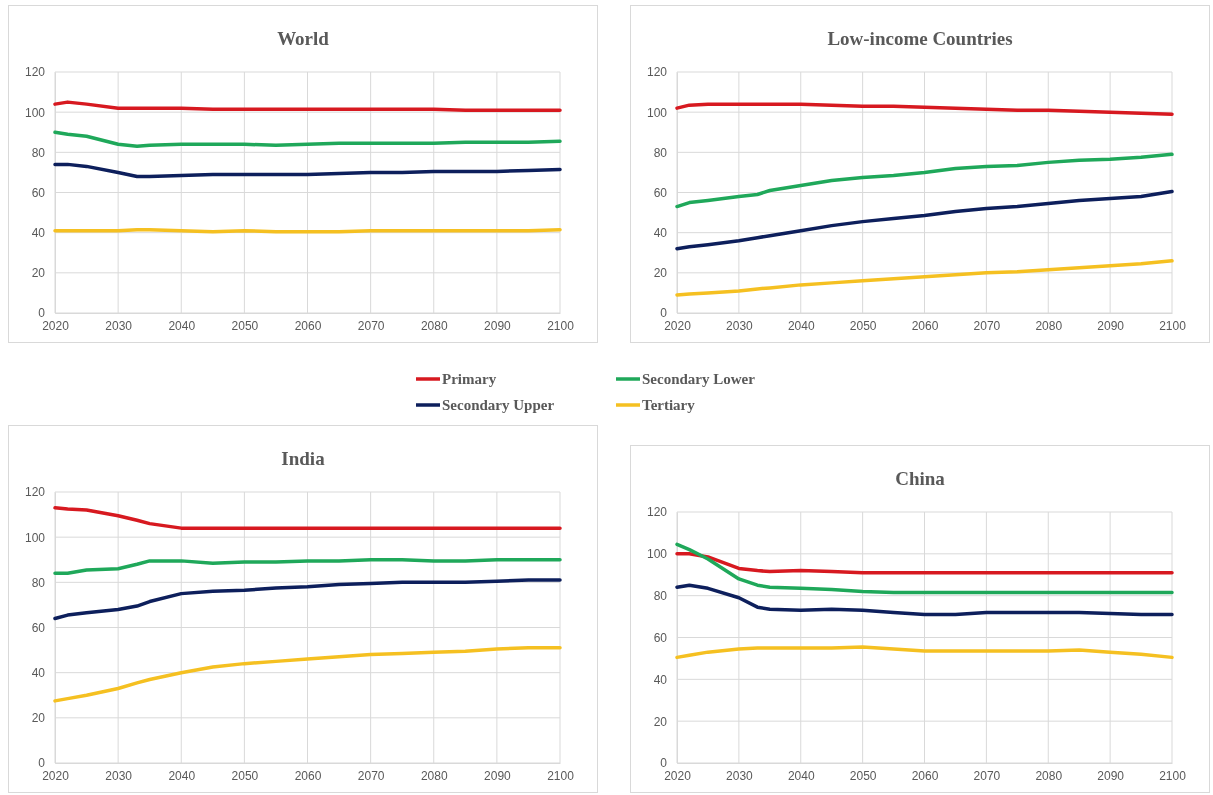 This screenshot has height=795, width=1213. I want to click on chart-title: India, so click(303, 458).